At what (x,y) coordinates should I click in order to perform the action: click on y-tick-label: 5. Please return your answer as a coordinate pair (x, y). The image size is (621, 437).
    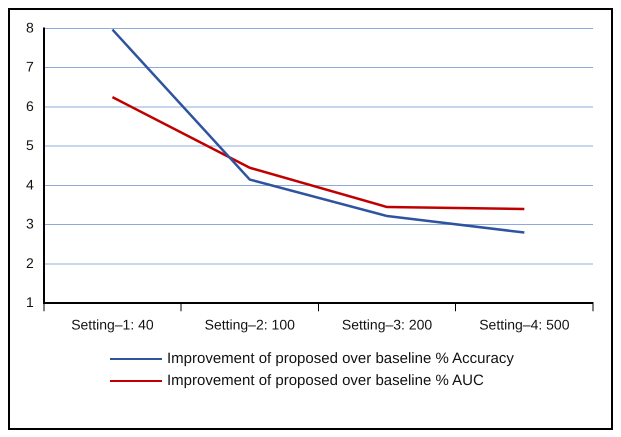
    Looking at the image, I should click on (30, 145).